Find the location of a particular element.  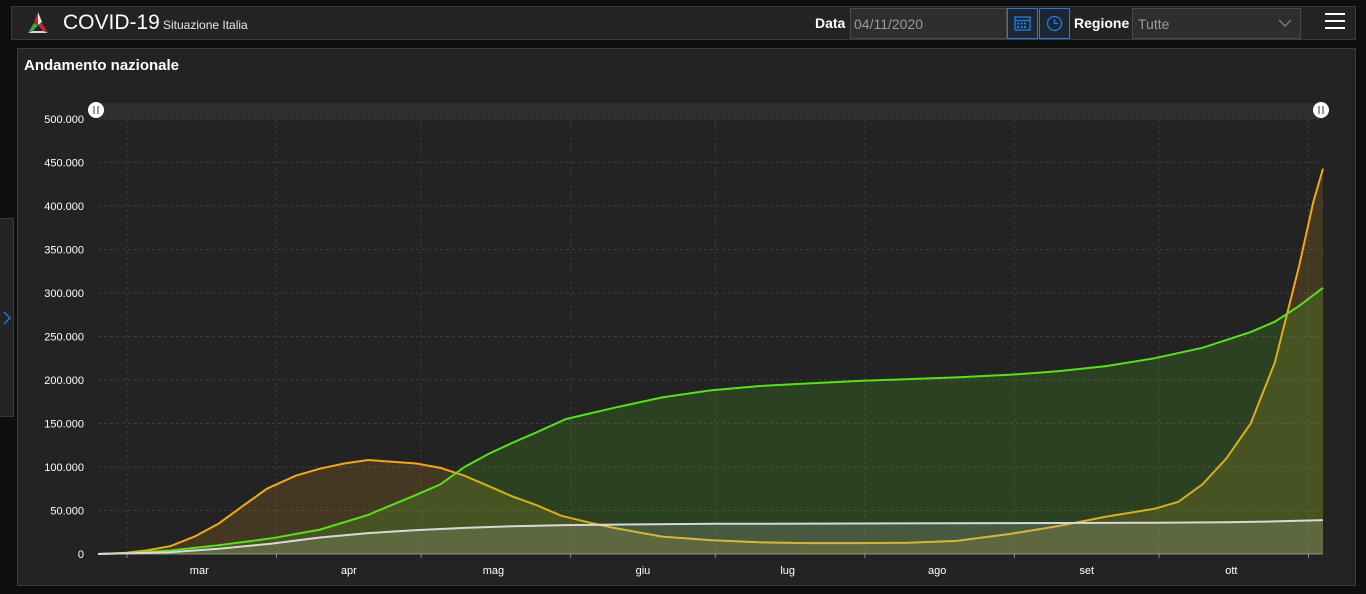

y-tick-label: 300.000 is located at coordinates (64, 294).